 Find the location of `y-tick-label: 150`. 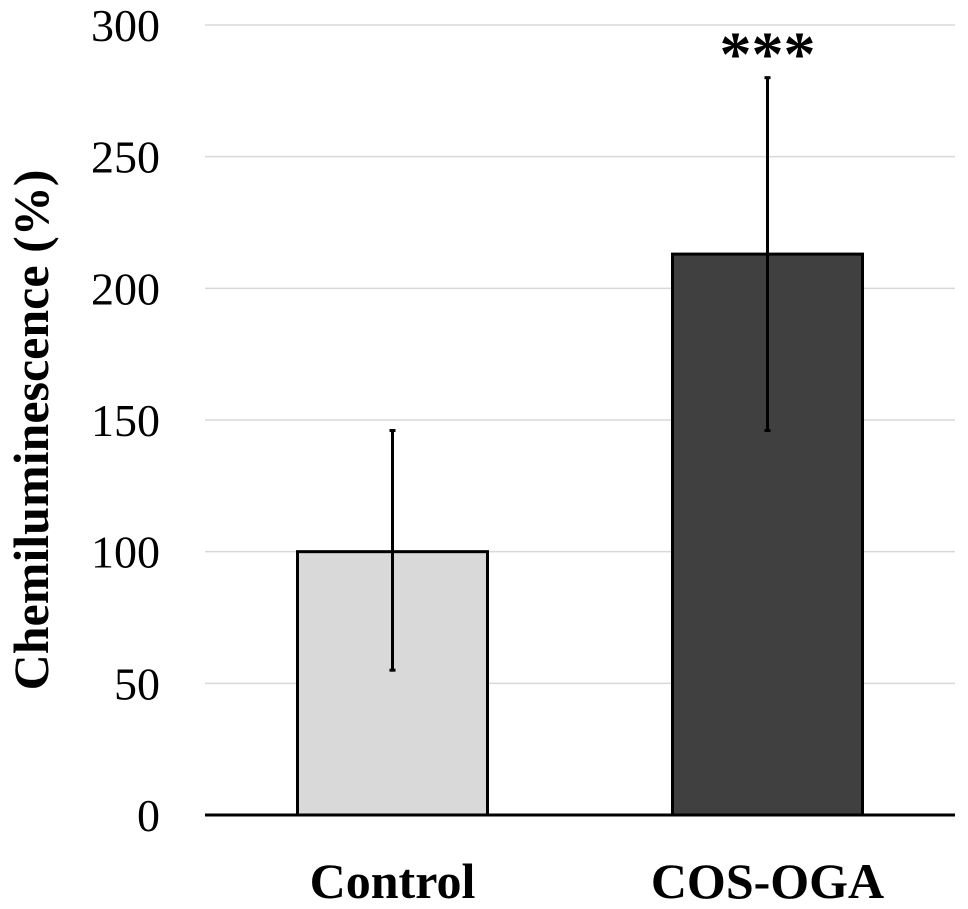

y-tick-label: 150 is located at coordinates (125, 420).